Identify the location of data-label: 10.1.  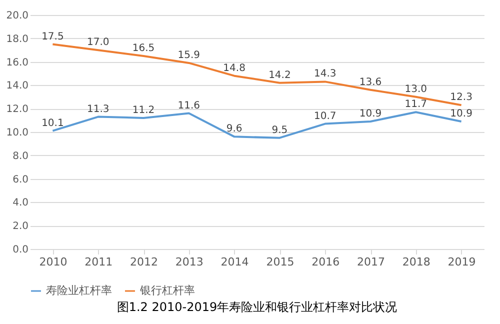
(53, 123).